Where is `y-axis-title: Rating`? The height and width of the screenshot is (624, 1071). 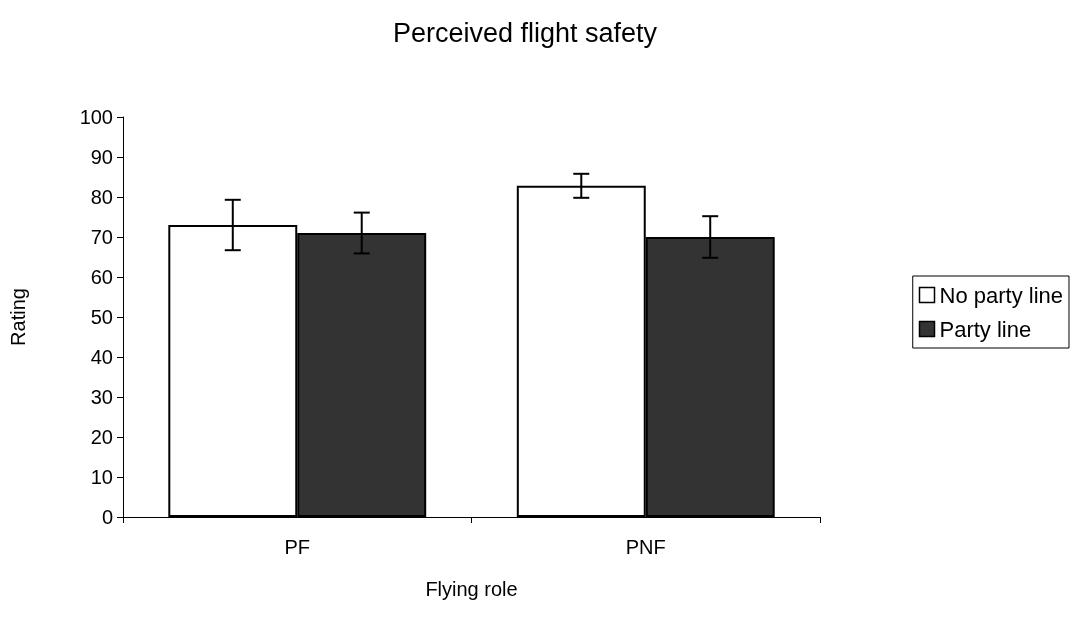 y-axis-title: Rating is located at coordinates (18, 317).